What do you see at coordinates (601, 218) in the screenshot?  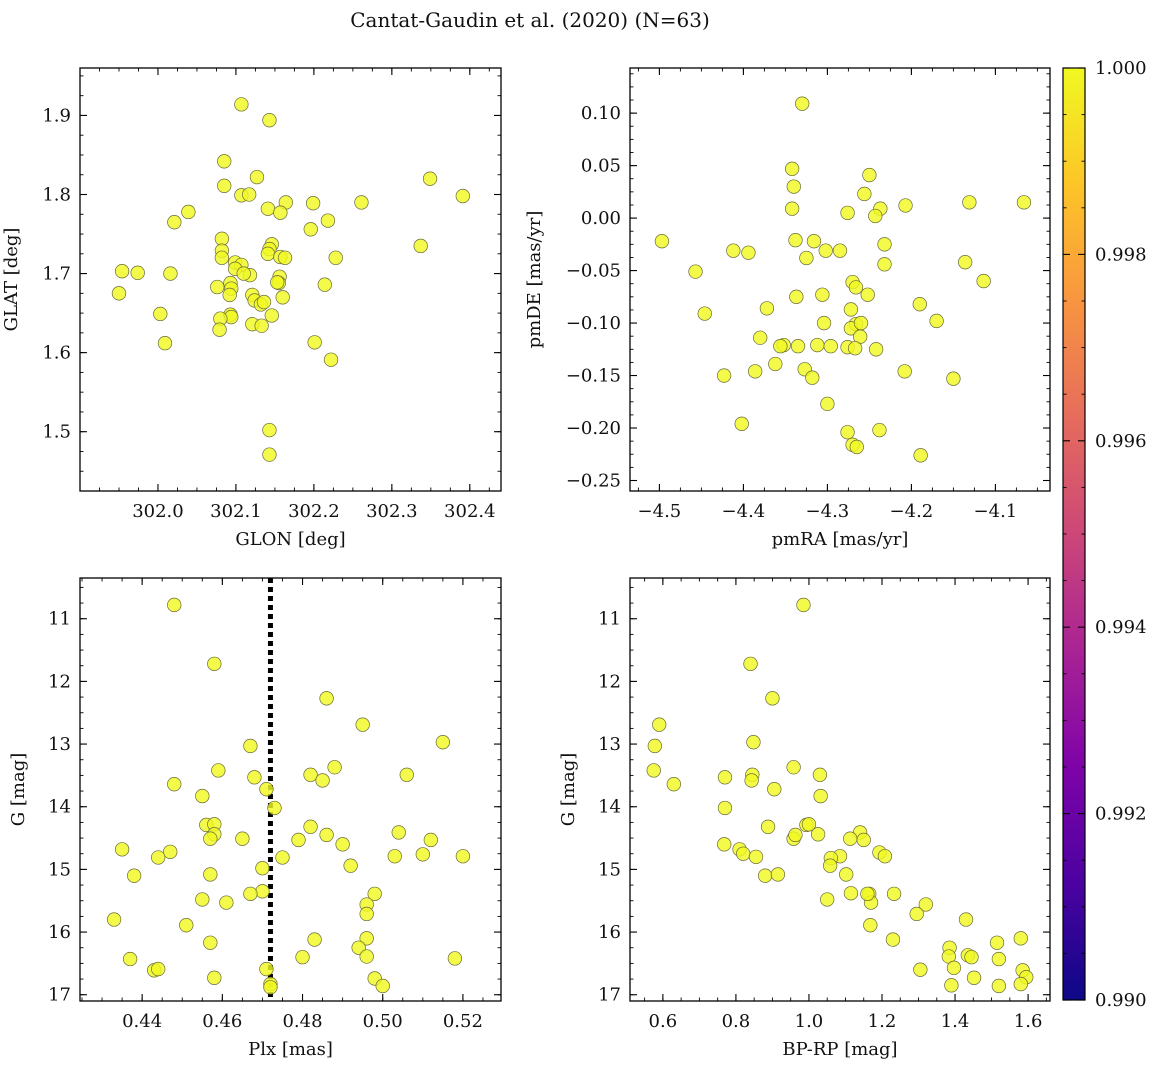 I see `y-tick-label: 0.00` at bounding box center [601, 218].